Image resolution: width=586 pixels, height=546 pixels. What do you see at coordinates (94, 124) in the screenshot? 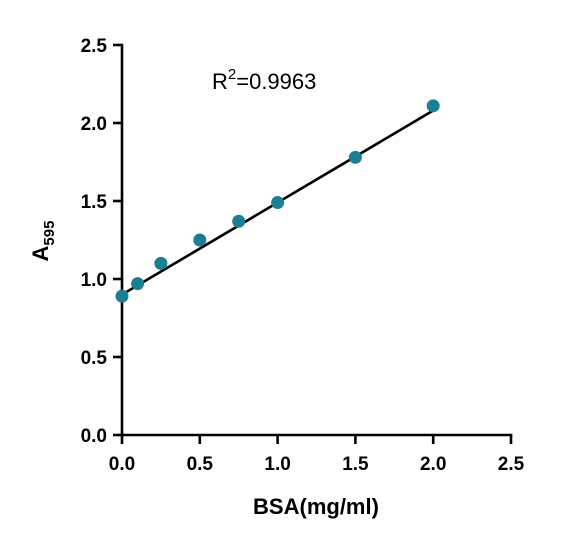
I see `y-tick-label: 2.0` at bounding box center [94, 124].